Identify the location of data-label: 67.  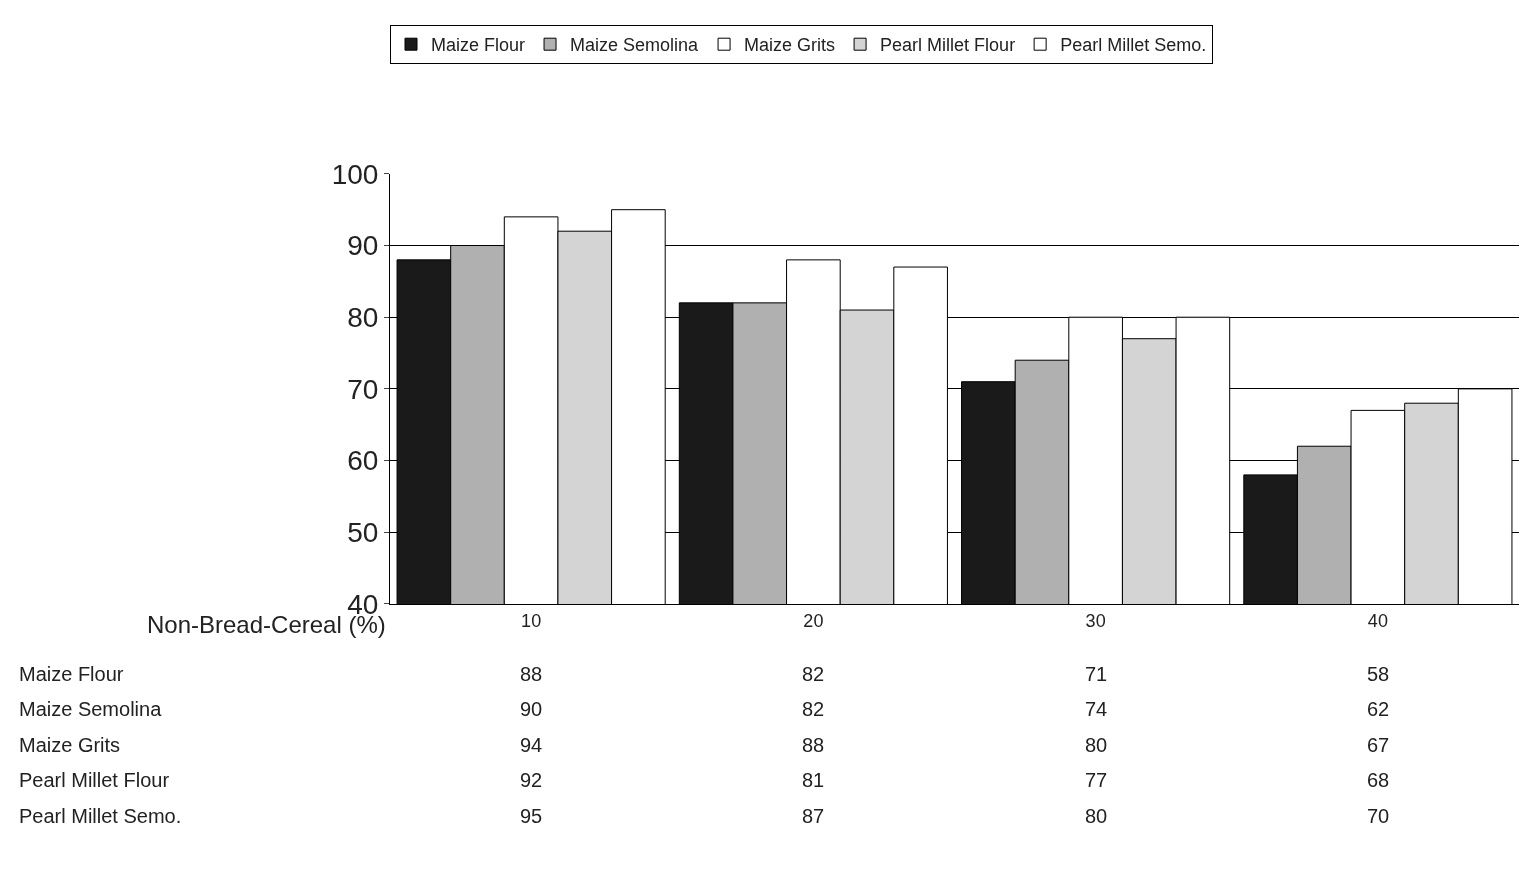
(1378, 745).